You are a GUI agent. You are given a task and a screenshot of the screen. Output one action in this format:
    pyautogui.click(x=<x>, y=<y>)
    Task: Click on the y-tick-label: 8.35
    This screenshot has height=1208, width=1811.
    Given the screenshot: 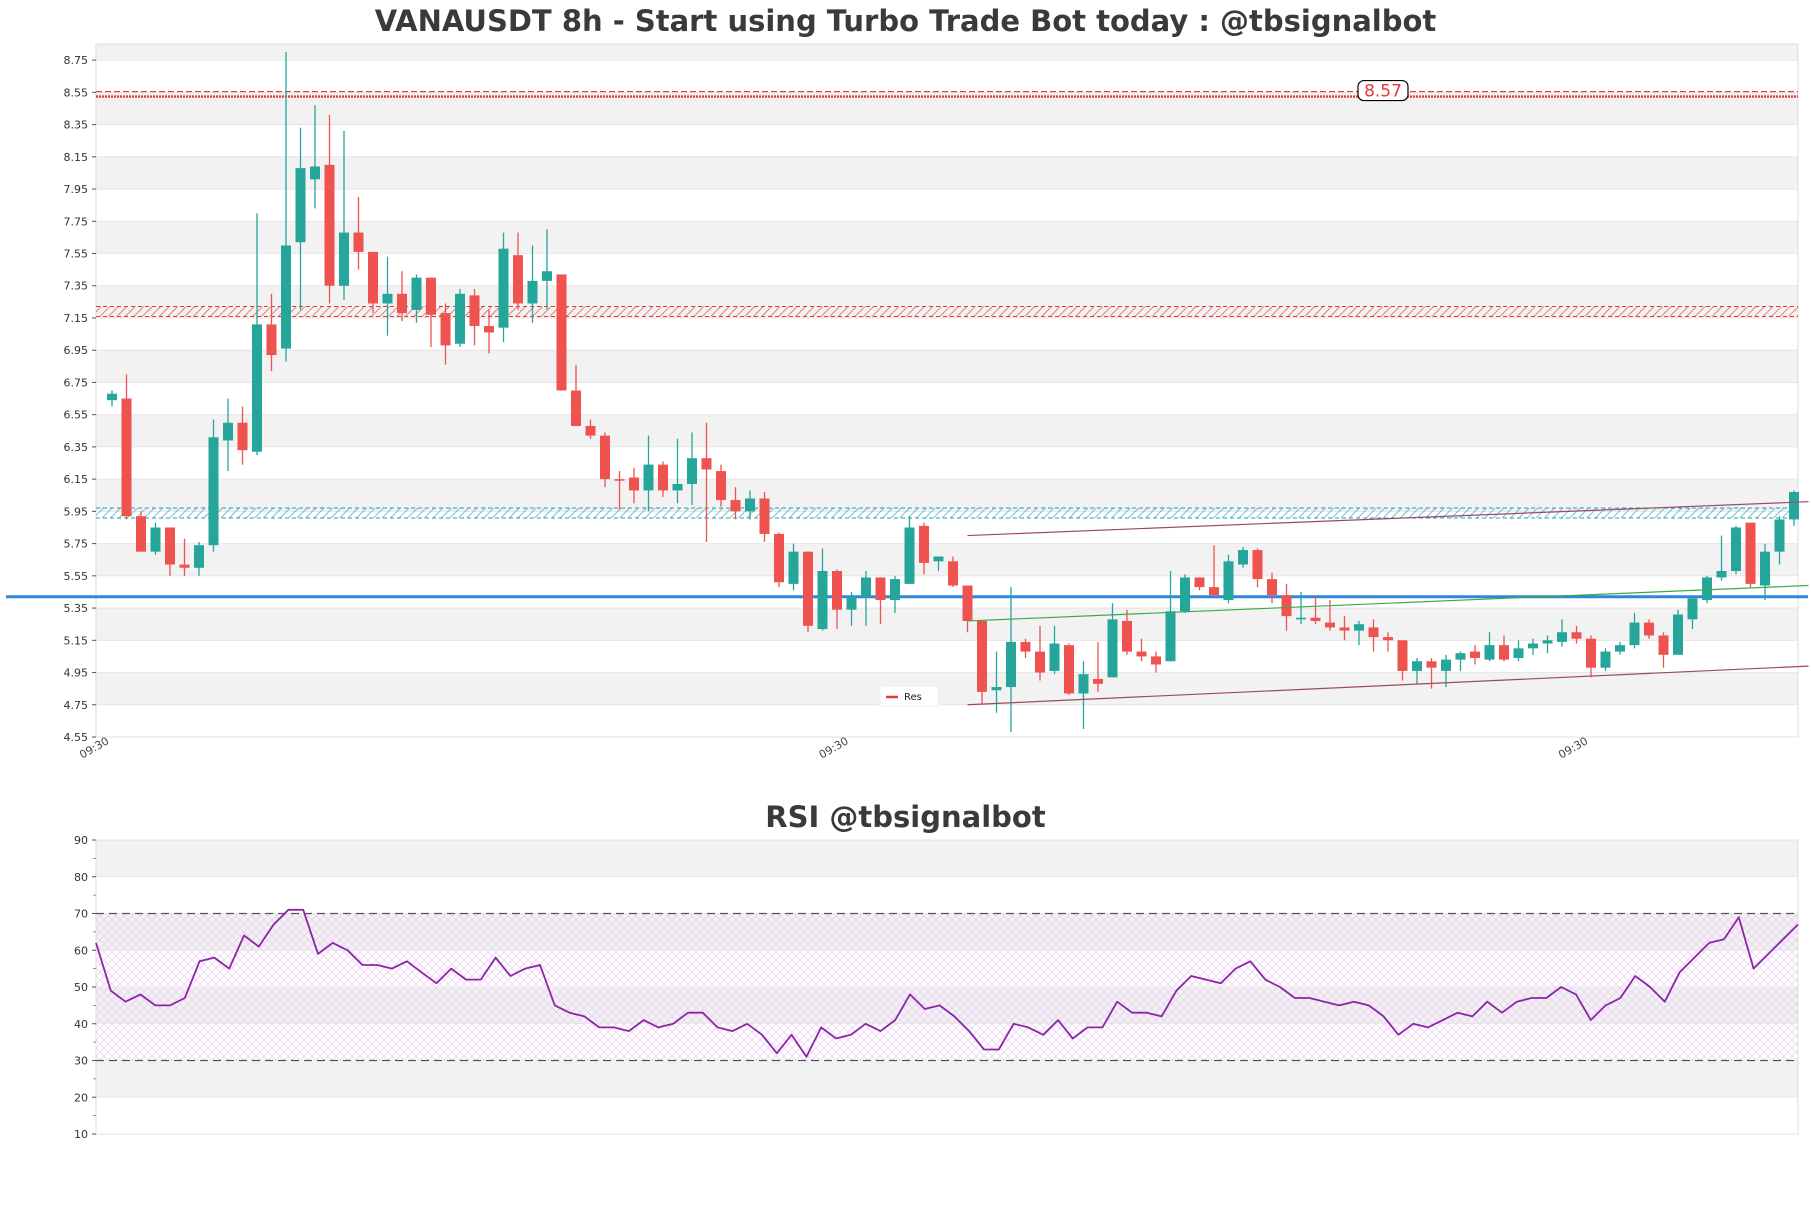 What is the action you would take?
    pyautogui.click(x=76, y=125)
    